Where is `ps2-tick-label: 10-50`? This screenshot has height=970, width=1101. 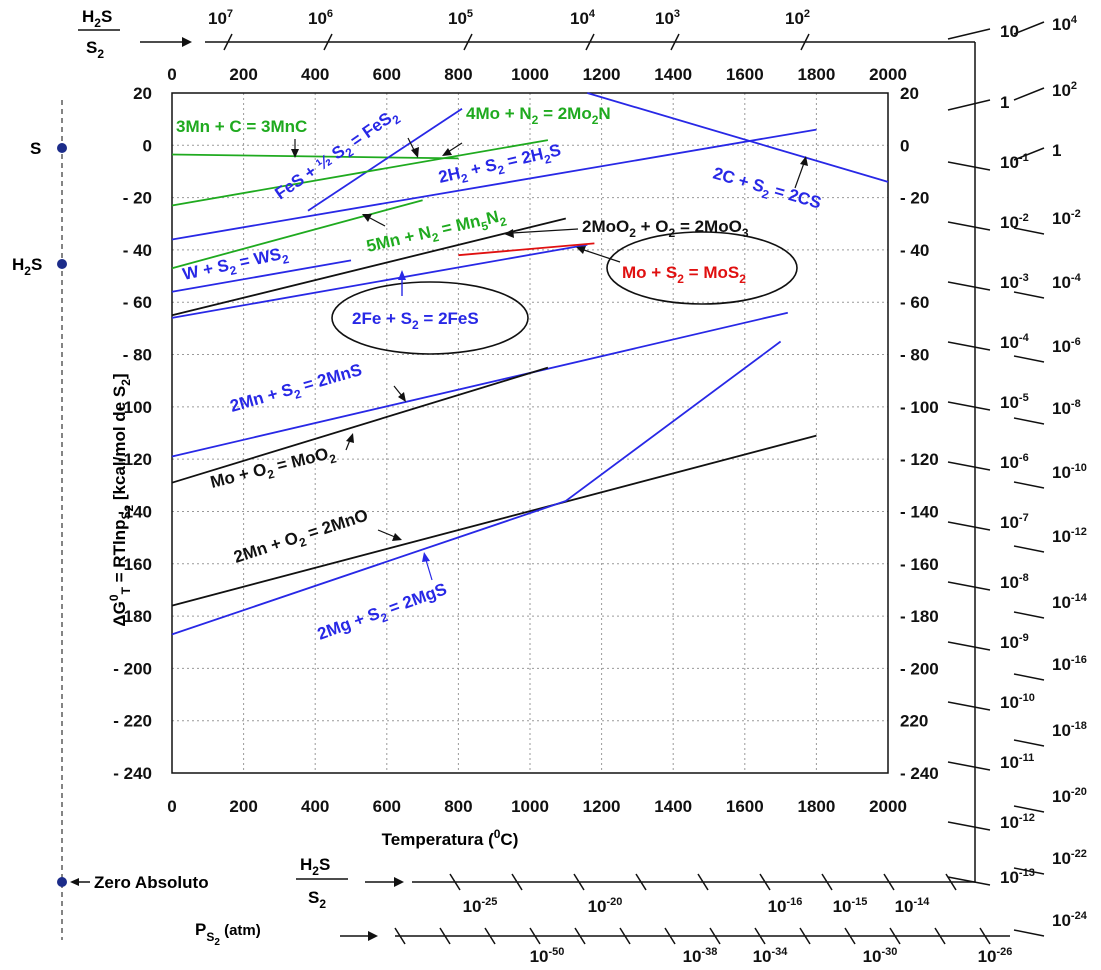 ps2-tick-label: 10-50 is located at coordinates (547, 956).